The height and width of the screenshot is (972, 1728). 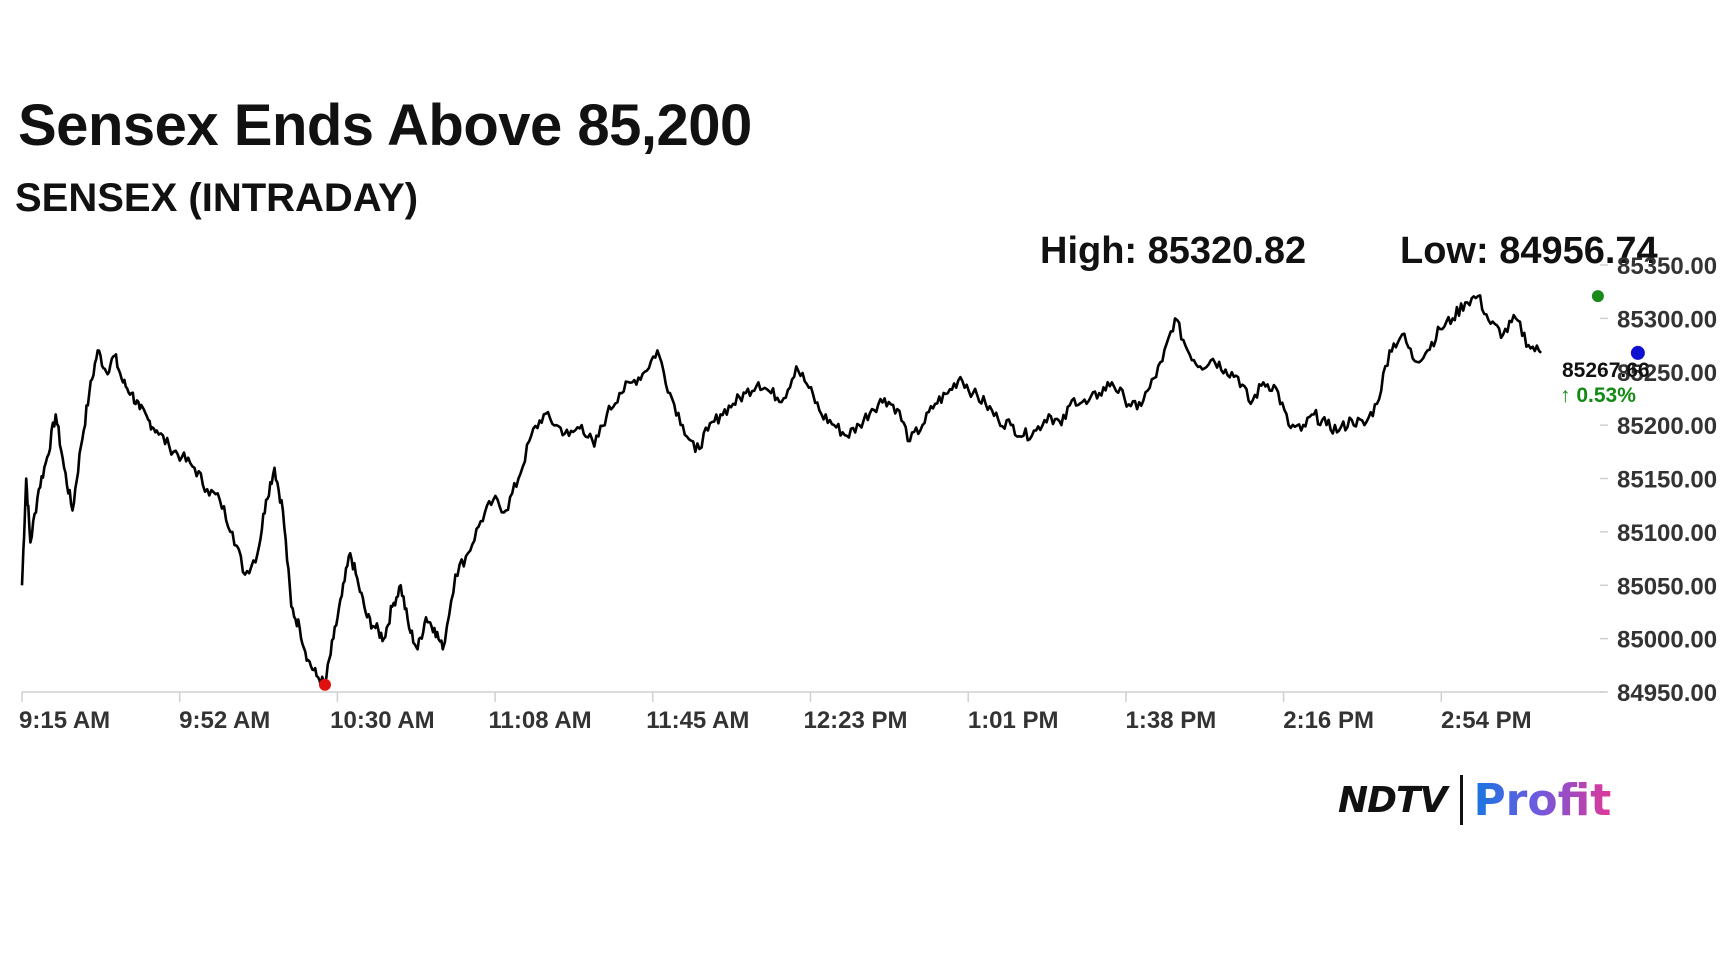 I want to click on ndtv-profit-logo: NDTV Profit, so click(x=1474, y=800).